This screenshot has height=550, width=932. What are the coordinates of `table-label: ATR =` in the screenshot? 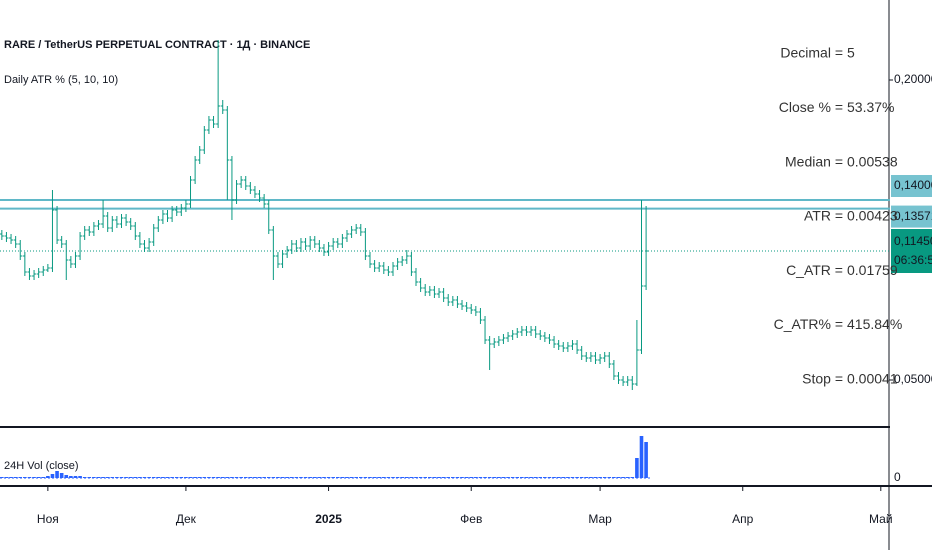 It's located at (823, 216).